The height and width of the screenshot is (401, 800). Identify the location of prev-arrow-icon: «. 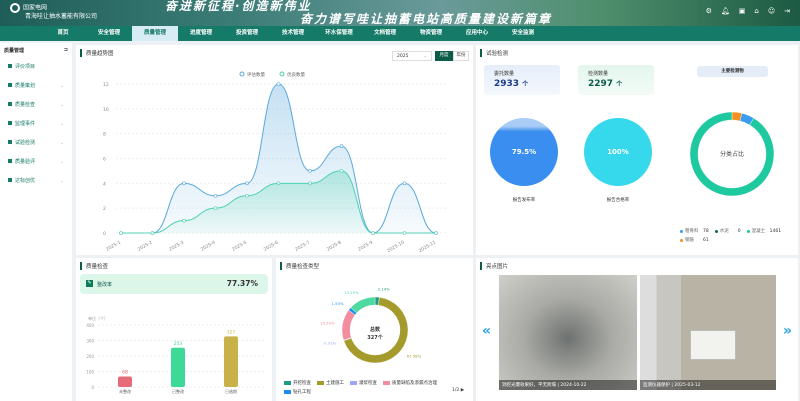
(487, 331).